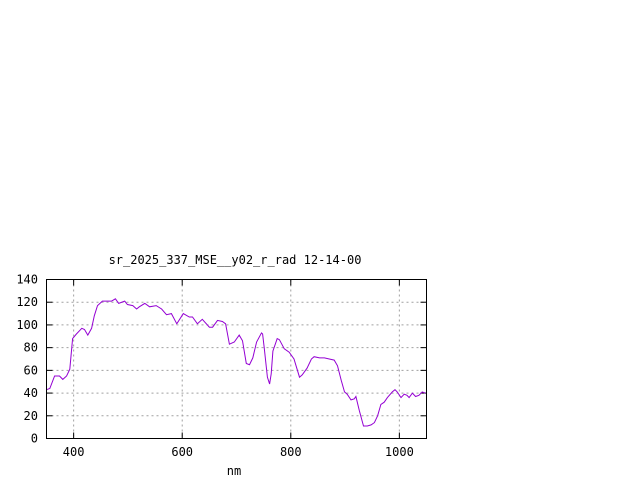 This screenshot has width=640, height=480. What do you see at coordinates (31, 393) in the screenshot?
I see `y-tick-label: 40` at bounding box center [31, 393].